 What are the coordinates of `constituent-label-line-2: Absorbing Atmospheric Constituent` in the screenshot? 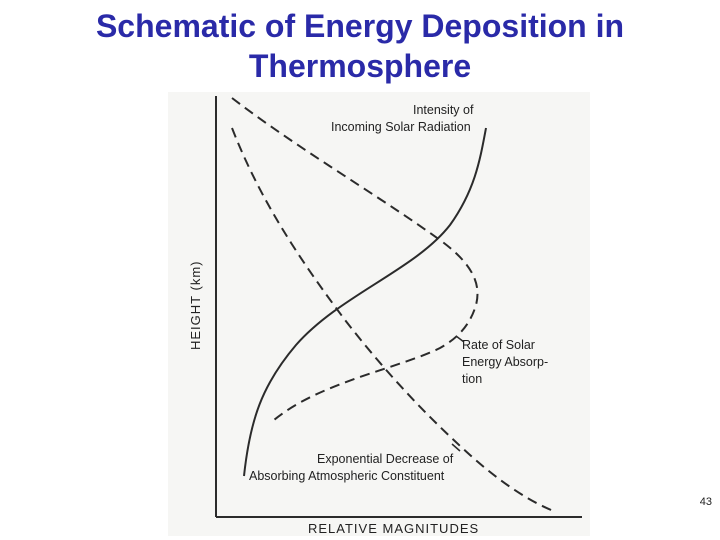 It's located at (347, 476).